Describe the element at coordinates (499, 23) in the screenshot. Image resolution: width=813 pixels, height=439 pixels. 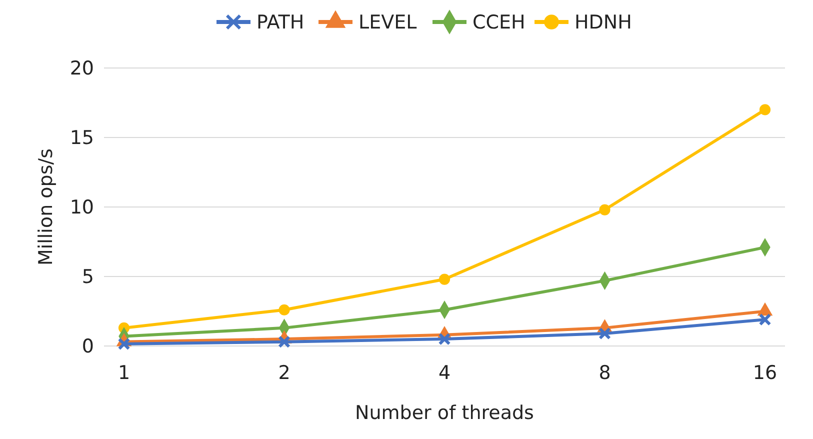
I see `legend-label: CCEH` at that location.